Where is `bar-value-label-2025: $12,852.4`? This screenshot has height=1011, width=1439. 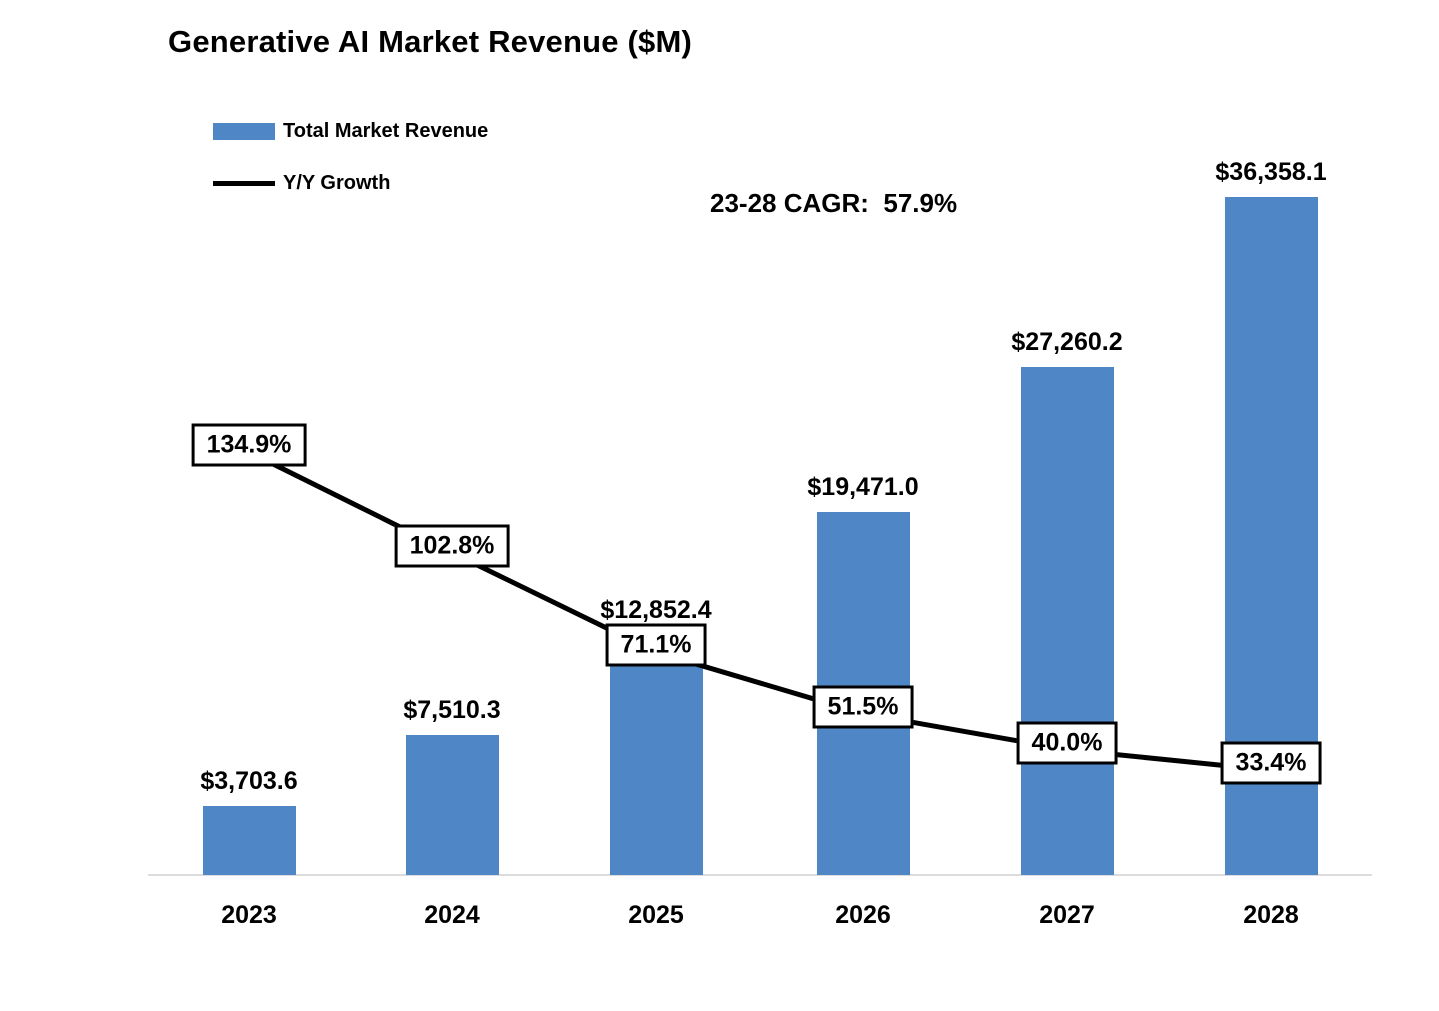 bar-value-label-2025: $12,852.4 is located at coordinates (656, 610).